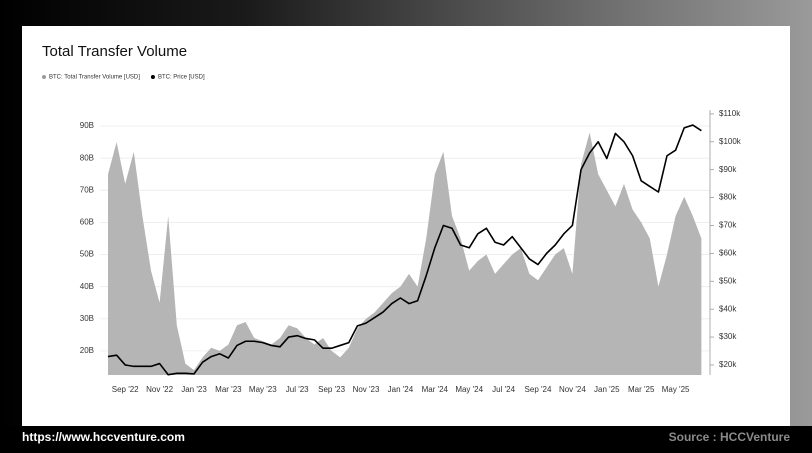 This screenshot has width=812, height=453. What do you see at coordinates (87, 157) in the screenshot?
I see `y-tick-label: 80B` at bounding box center [87, 157].